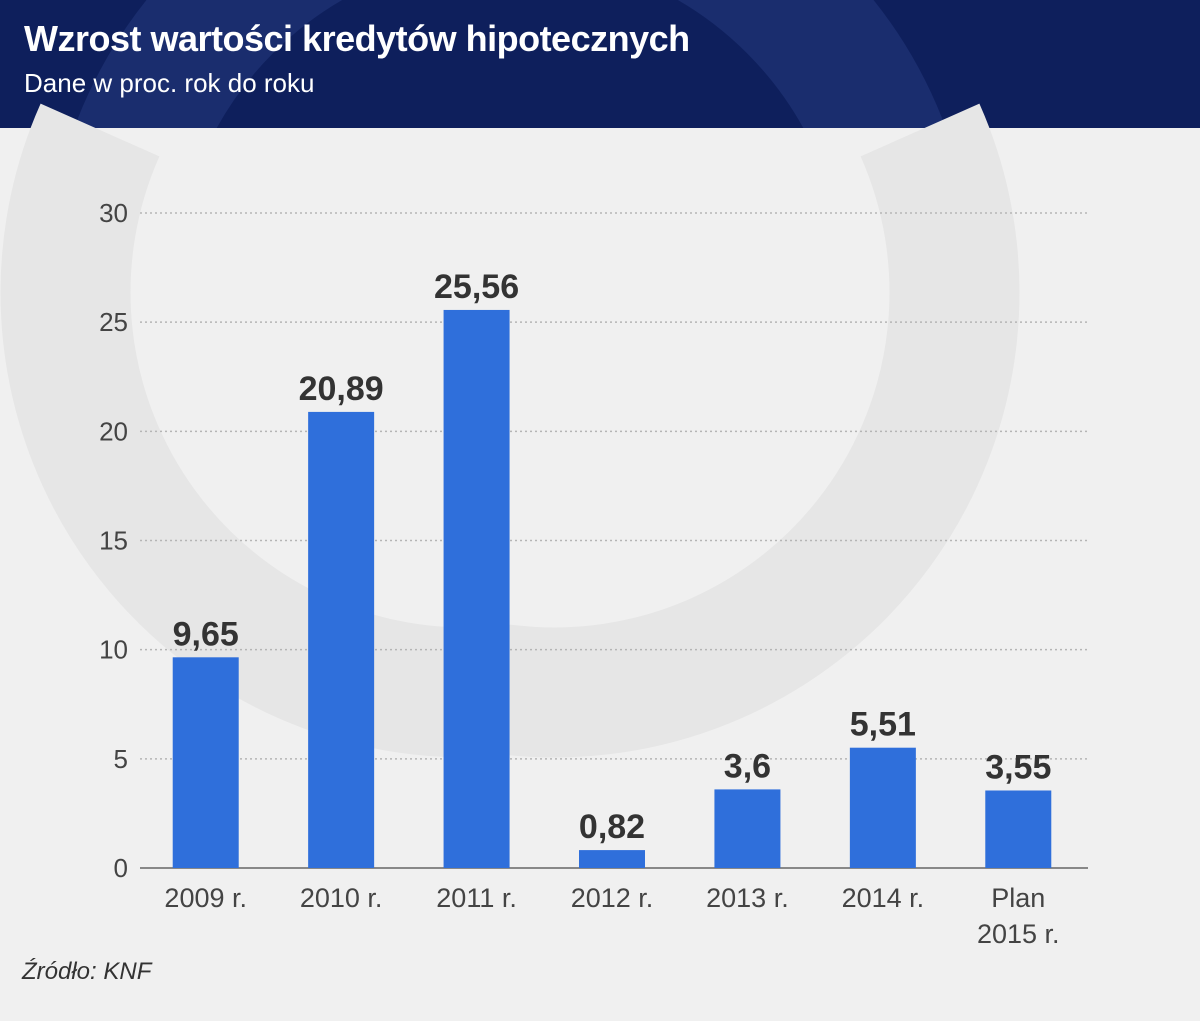 This screenshot has height=1021, width=1200. I want to click on y-tick-label: 15, so click(113, 541).